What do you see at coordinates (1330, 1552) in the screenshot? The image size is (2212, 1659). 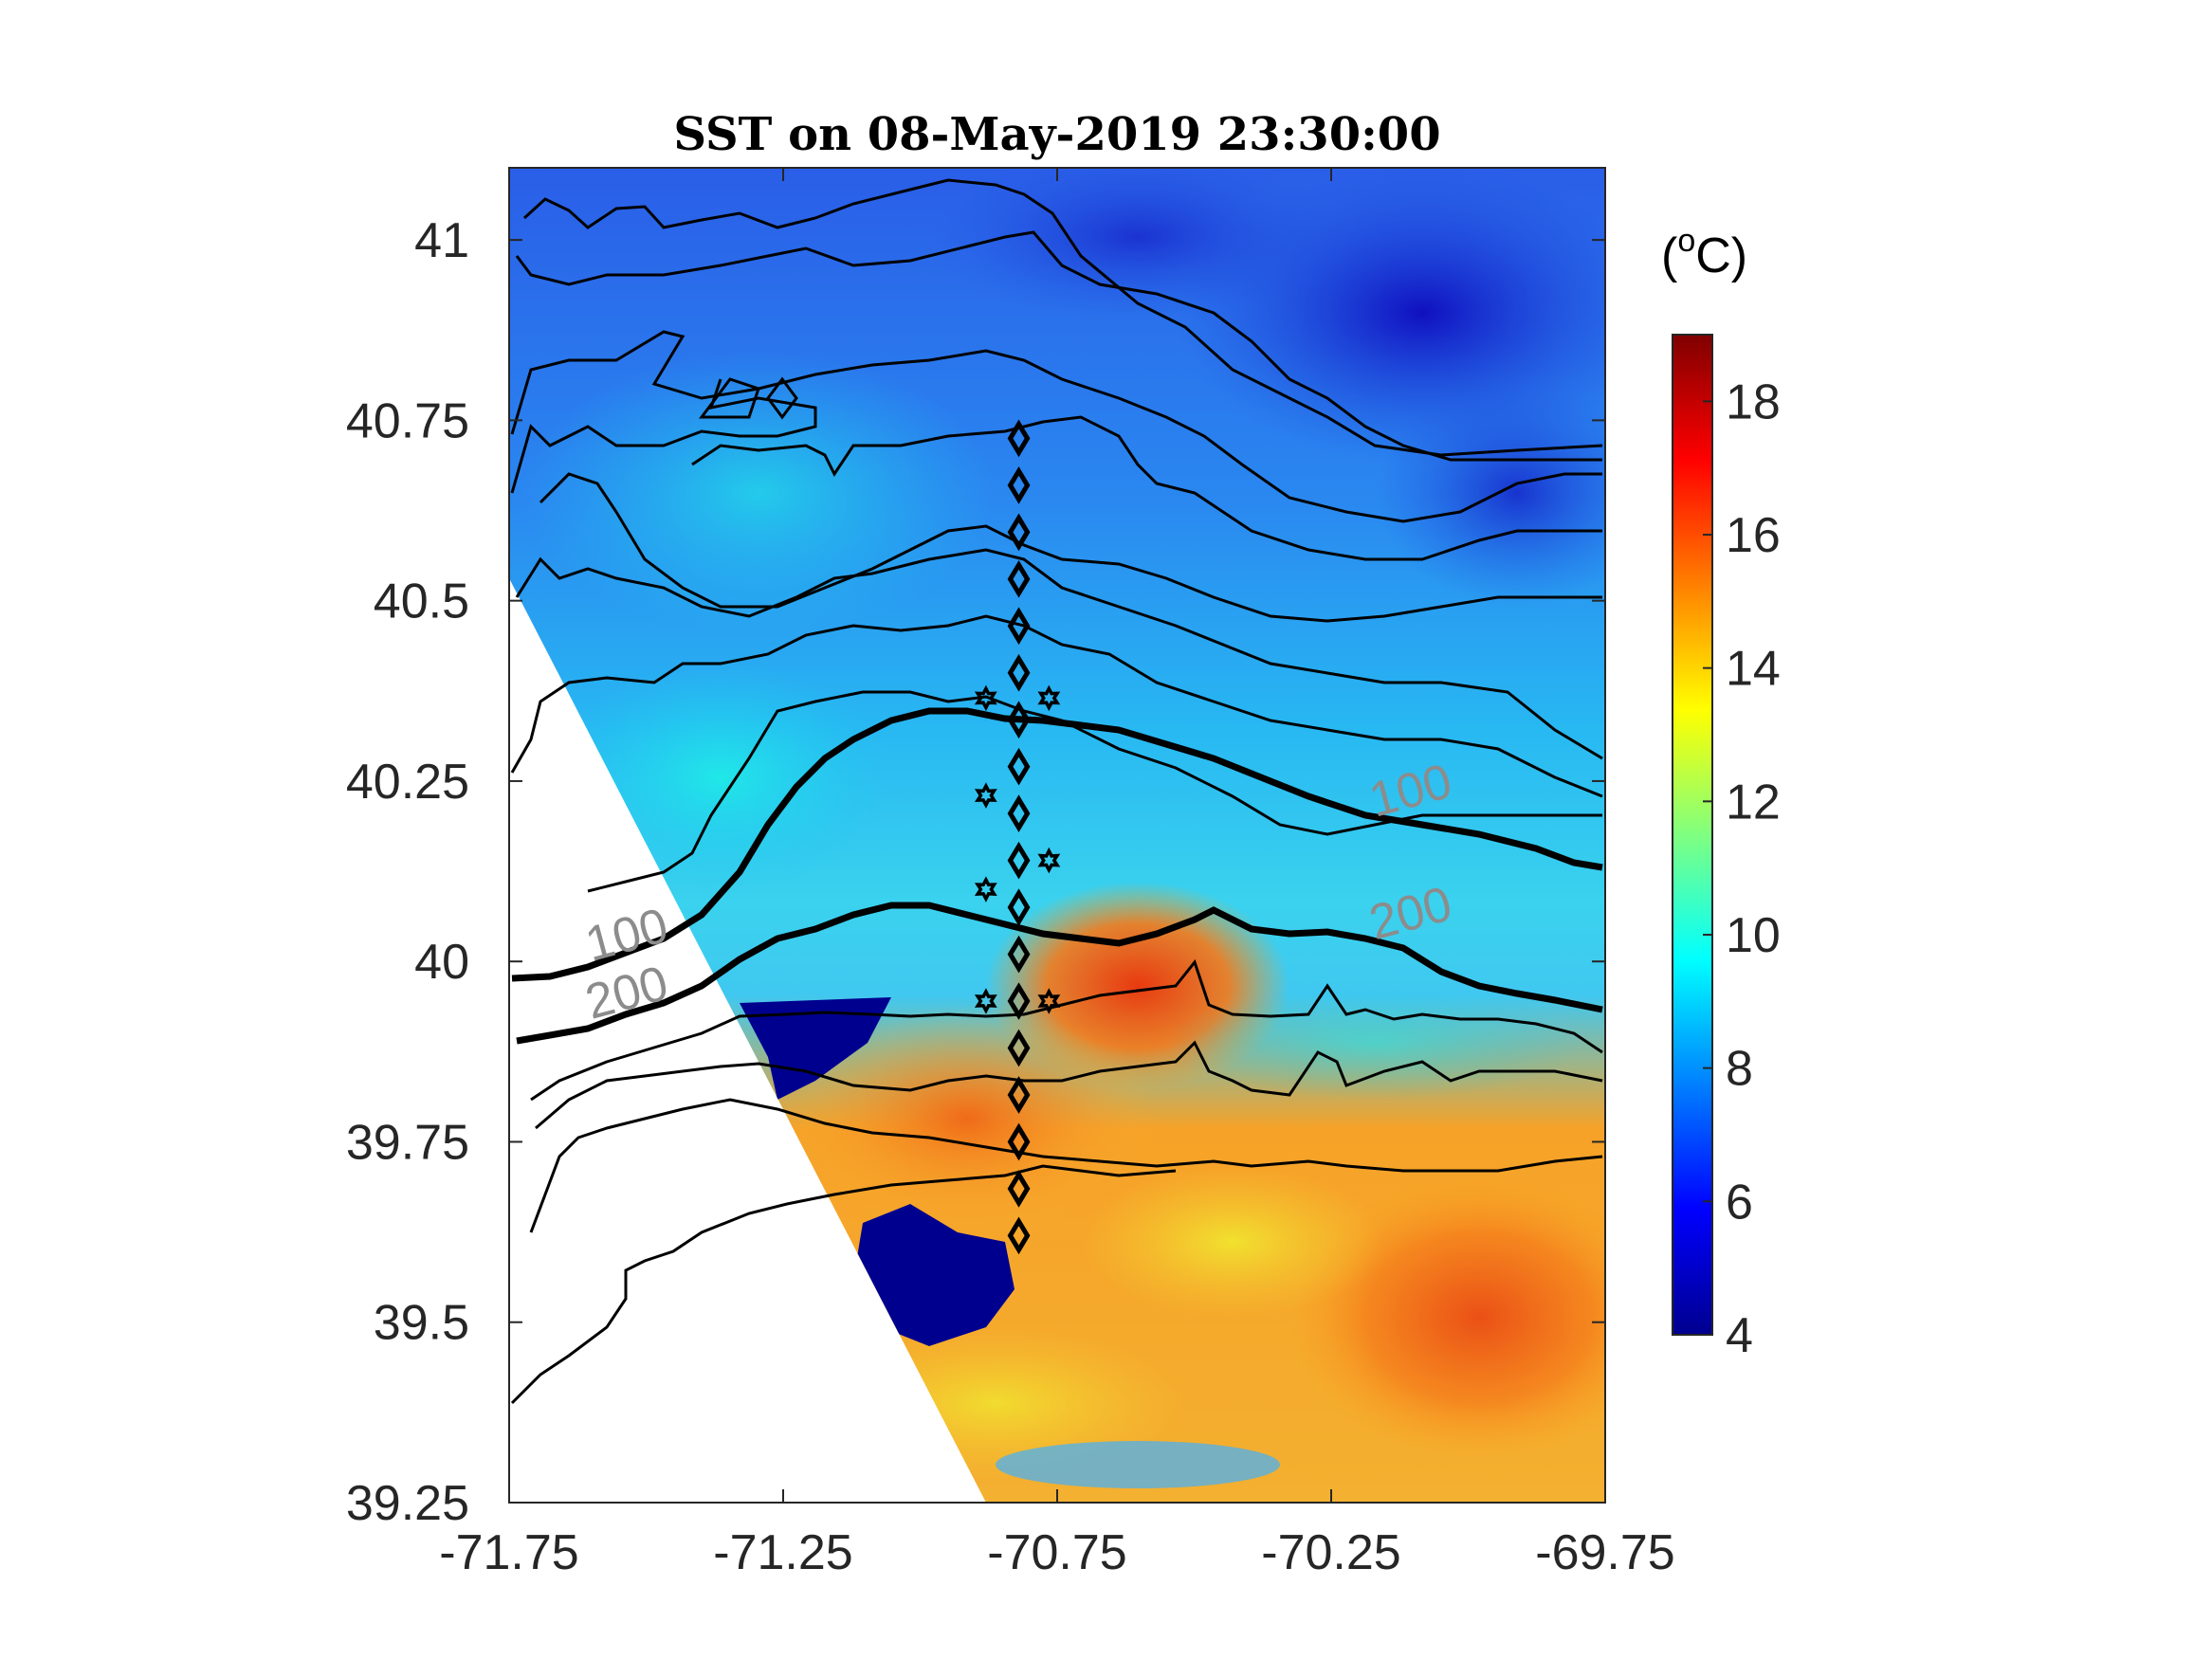 I see `x-tick-label: -70.25` at bounding box center [1330, 1552].